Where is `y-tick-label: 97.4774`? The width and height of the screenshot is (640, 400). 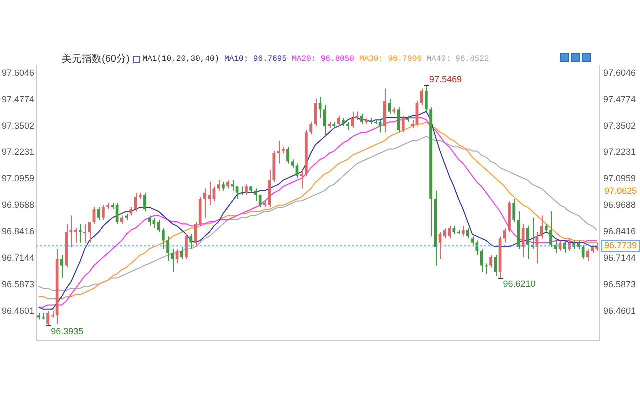
y-tick-label: 97.4774 is located at coordinates (18, 99).